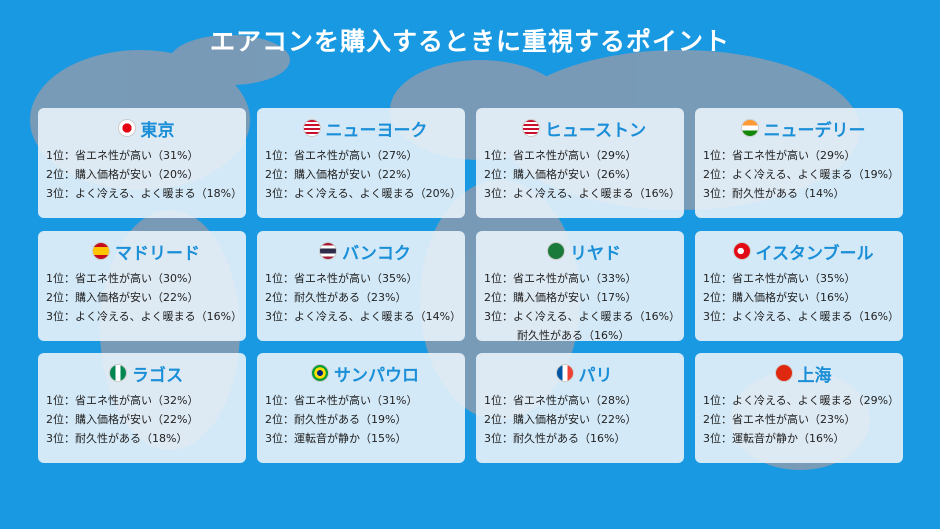 The width and height of the screenshot is (940, 529). I want to click on card-header: ニューヨーク, so click(365, 128).